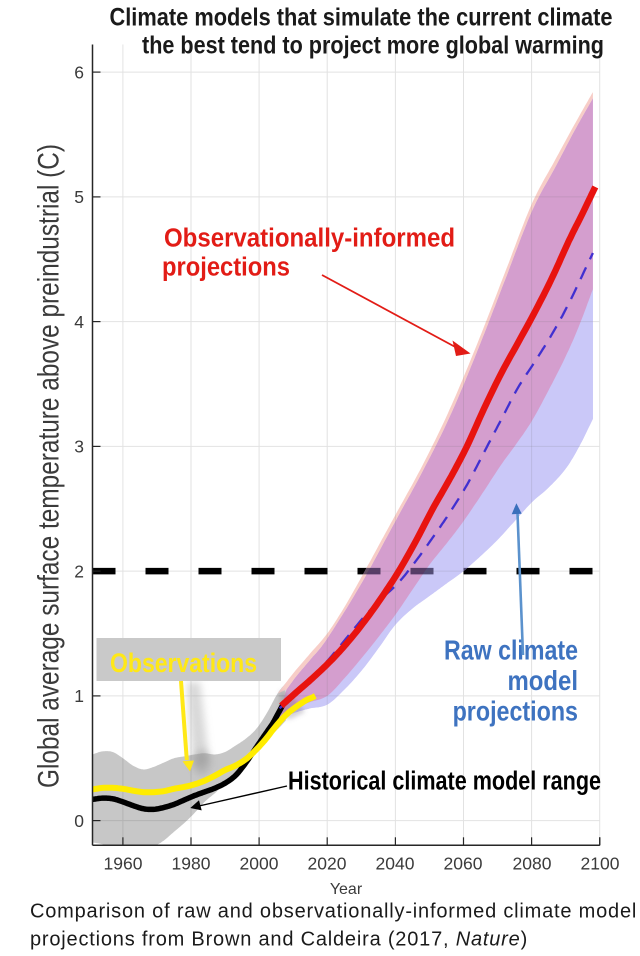 The image size is (640, 956). I want to click on svg-text: 2000, so click(259, 864).